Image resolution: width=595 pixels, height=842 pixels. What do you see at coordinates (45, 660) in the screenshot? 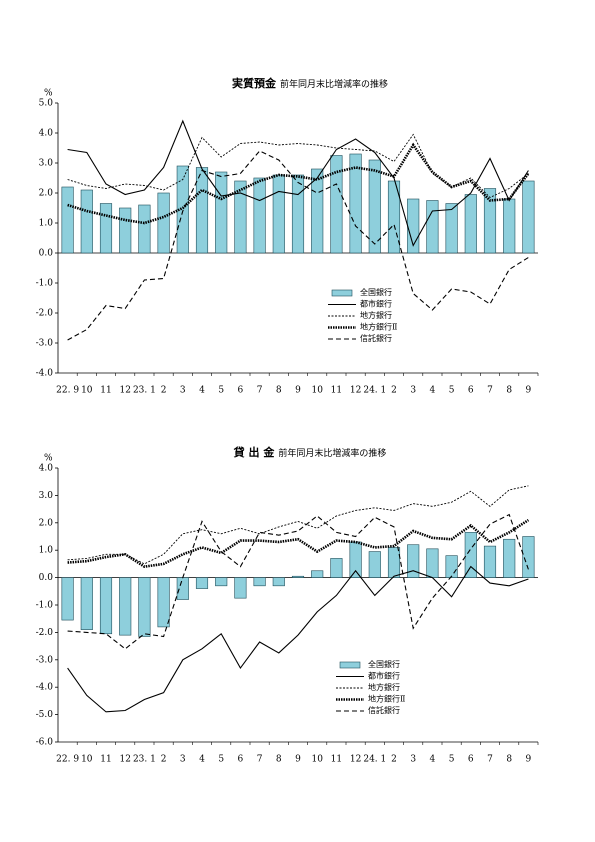
I see `y-tick-label: -3.0` at bounding box center [45, 660].